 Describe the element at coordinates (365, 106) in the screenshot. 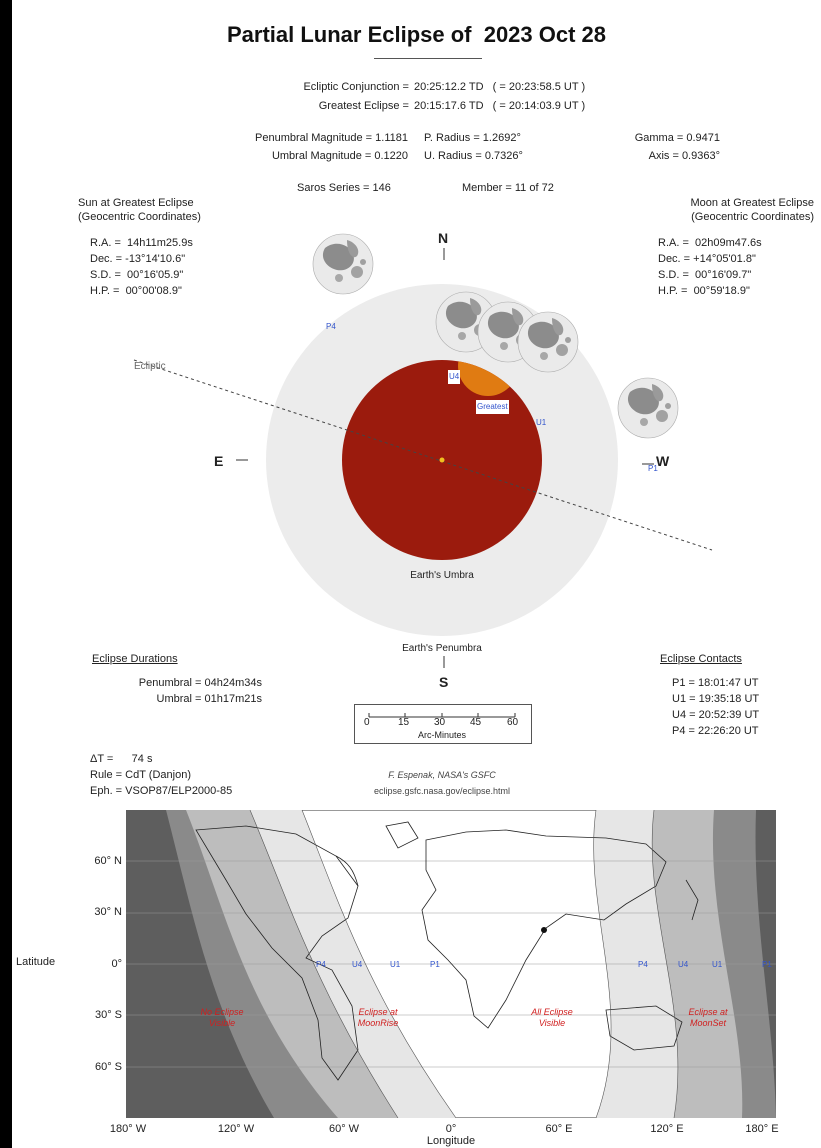

I see `greatest-label: Greatest Eclipse =` at that location.